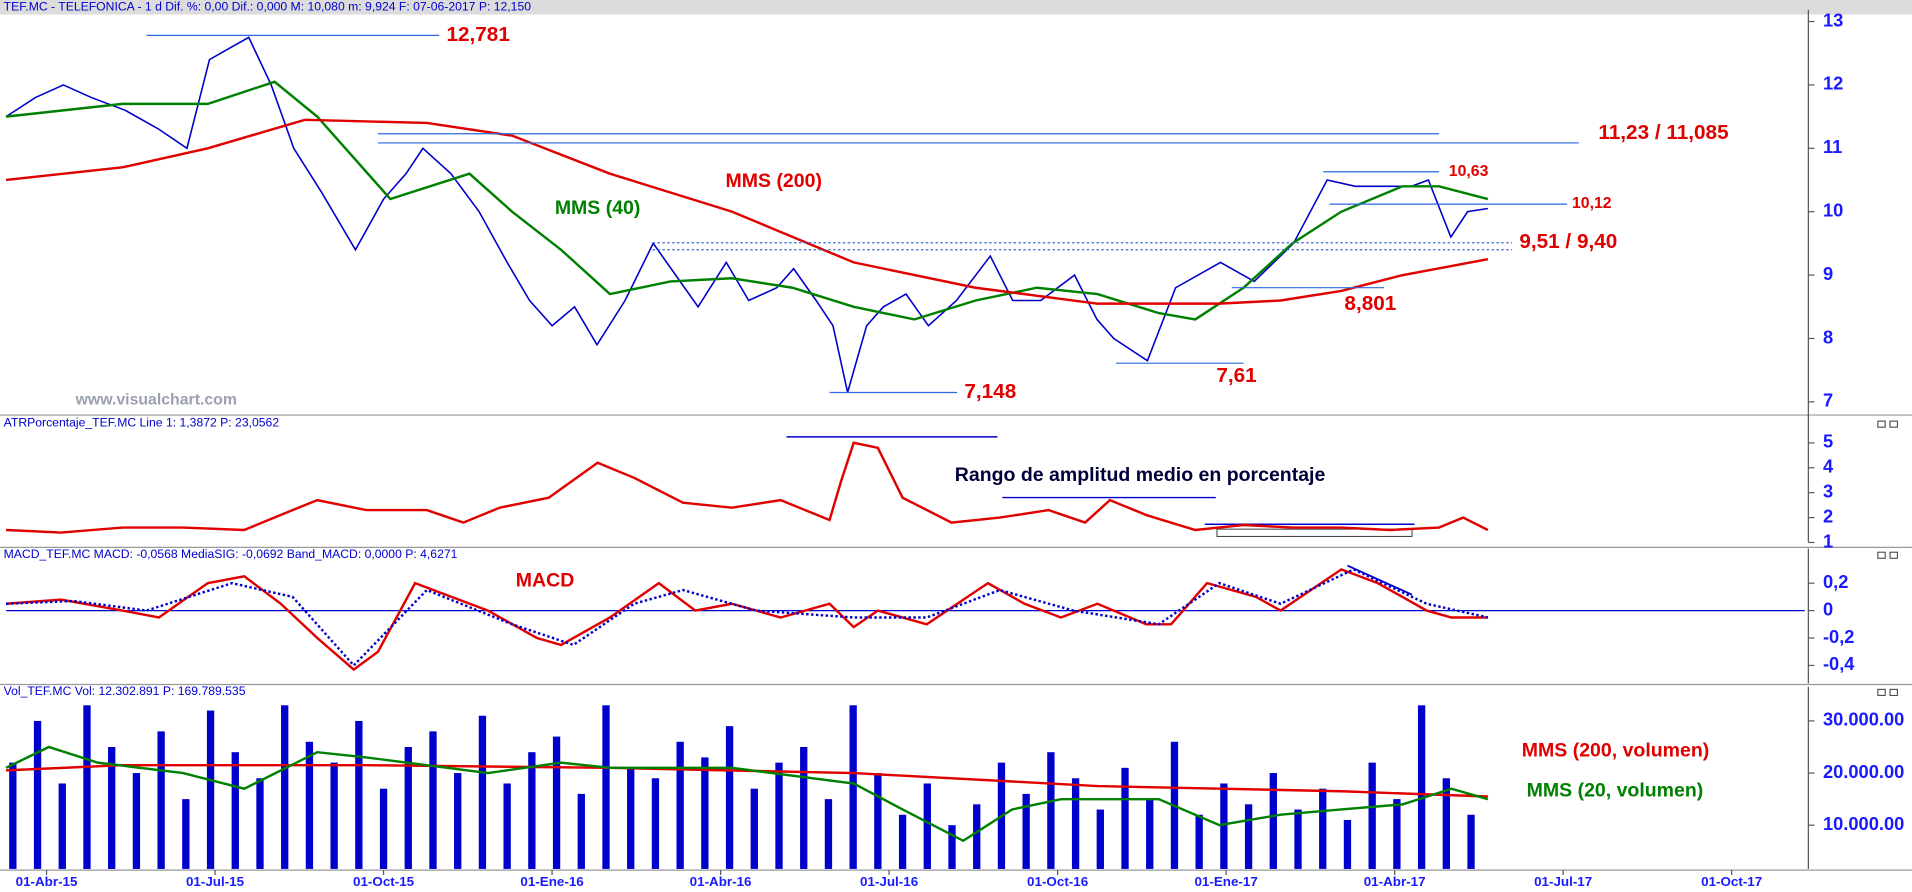  What do you see at coordinates (1838, 636) in the screenshot?
I see `y-tick-label: -0,2` at bounding box center [1838, 636].